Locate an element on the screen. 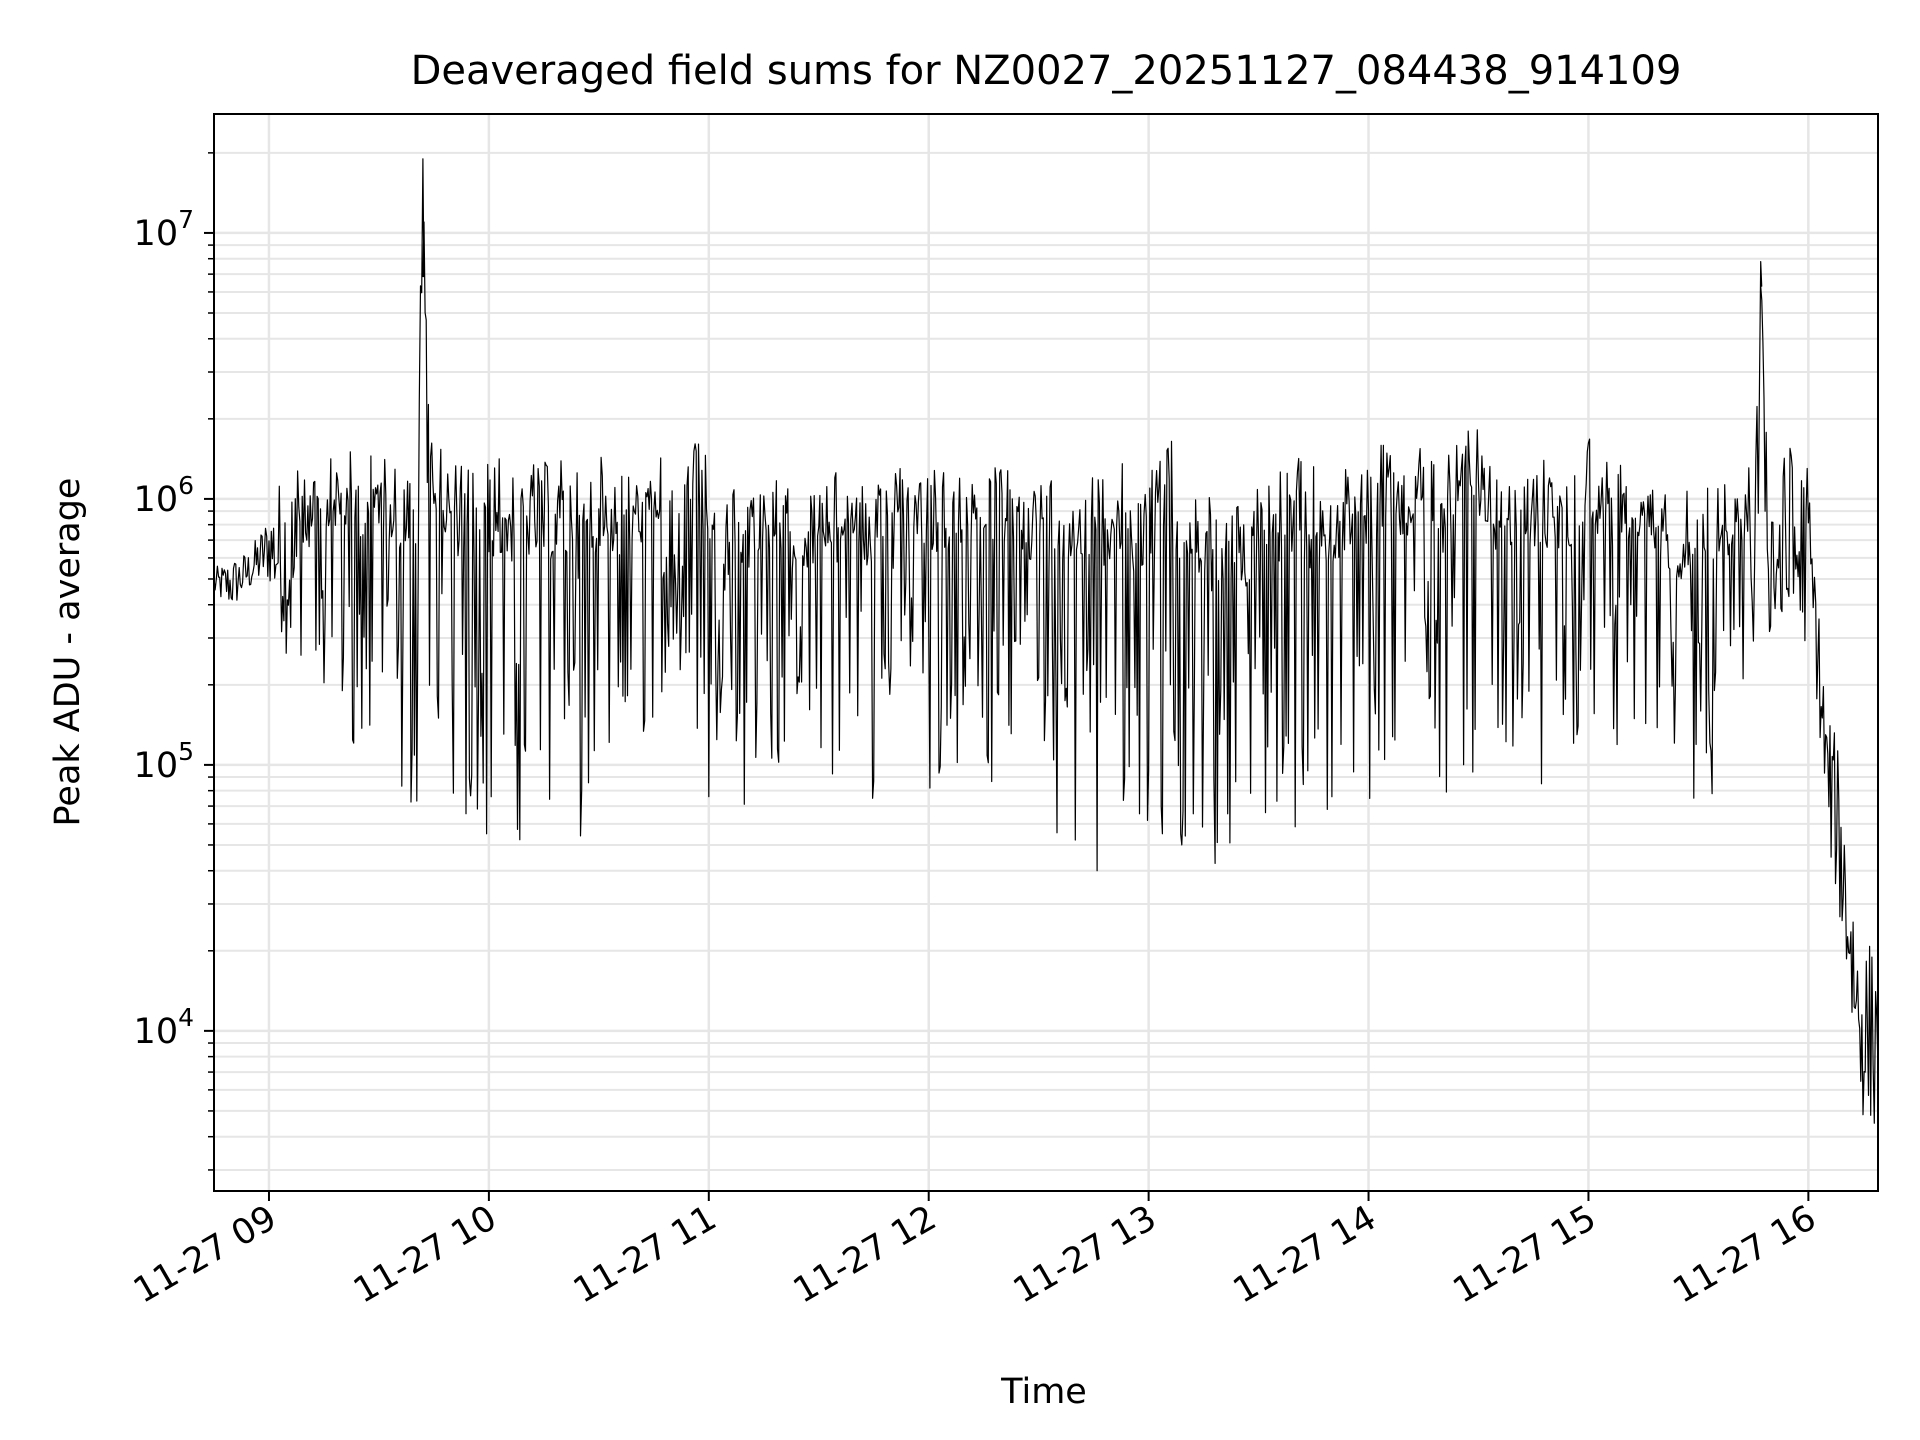 The width and height of the screenshot is (1920, 1440). y-tick-label: 10⁴ is located at coordinates (164, 1027).